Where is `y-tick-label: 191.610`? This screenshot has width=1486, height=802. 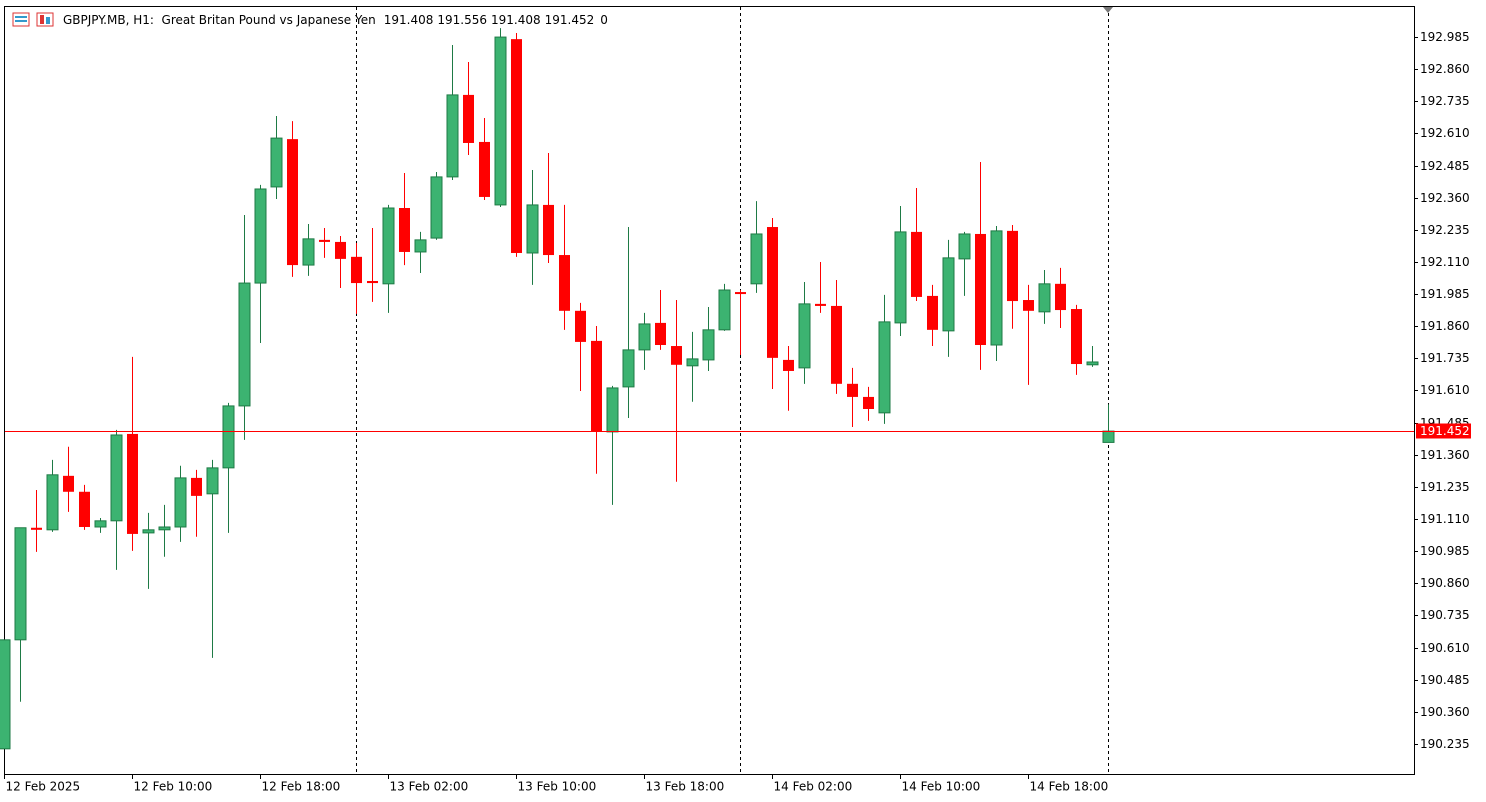
y-tick-label: 191.610 is located at coordinates (1445, 390).